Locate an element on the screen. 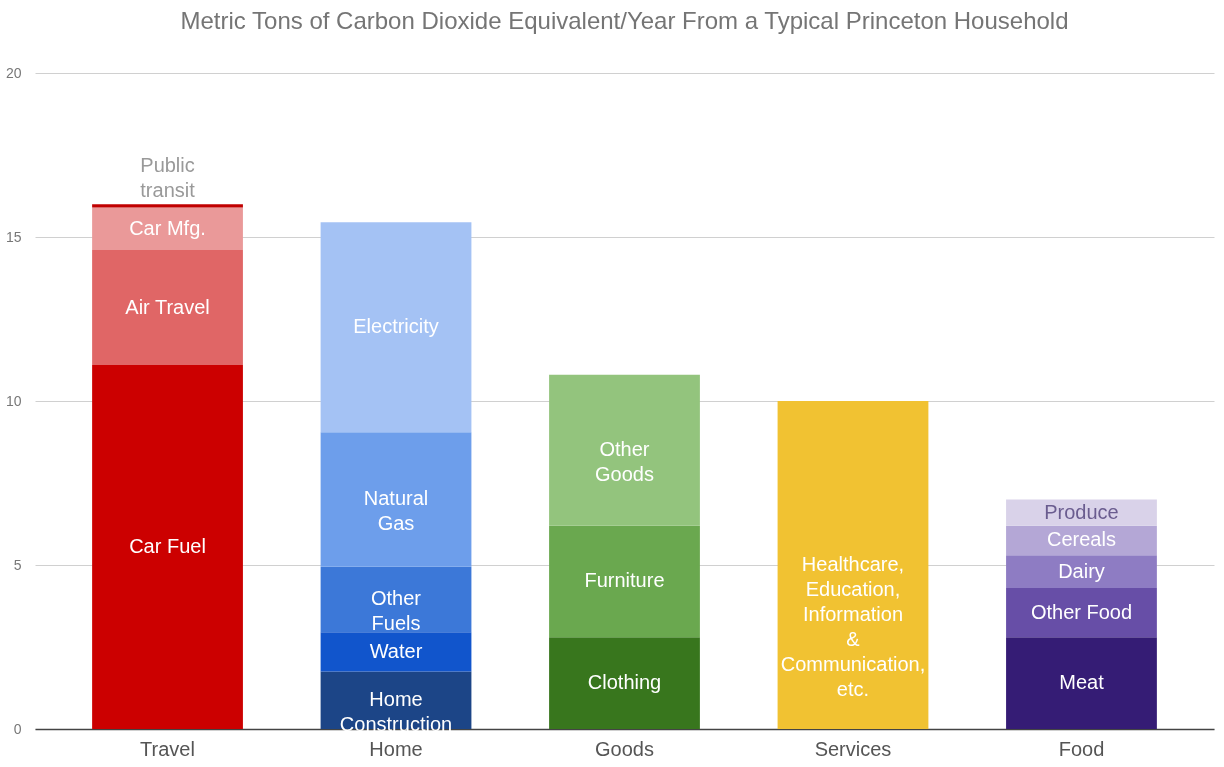 This screenshot has width=1224, height=767. series-label: Clothing is located at coordinates (624, 682).